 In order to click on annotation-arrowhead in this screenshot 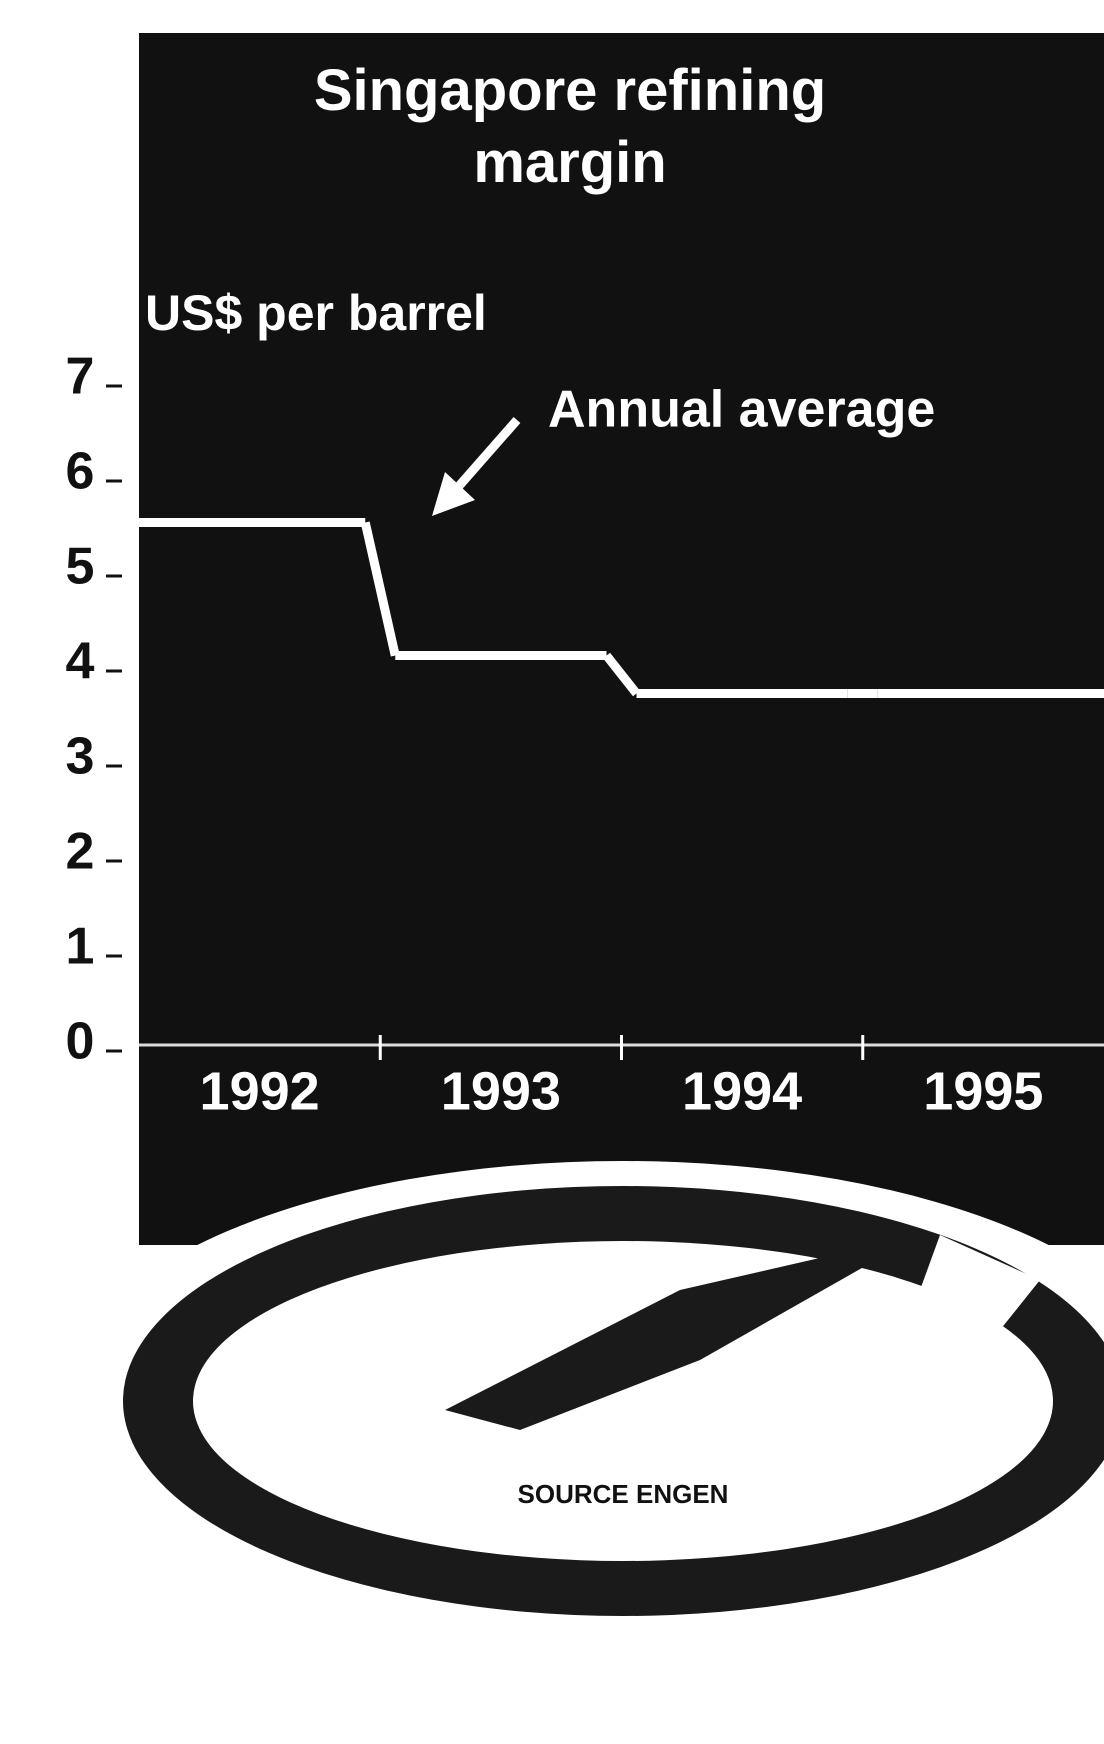, I will do `click(453, 494)`.